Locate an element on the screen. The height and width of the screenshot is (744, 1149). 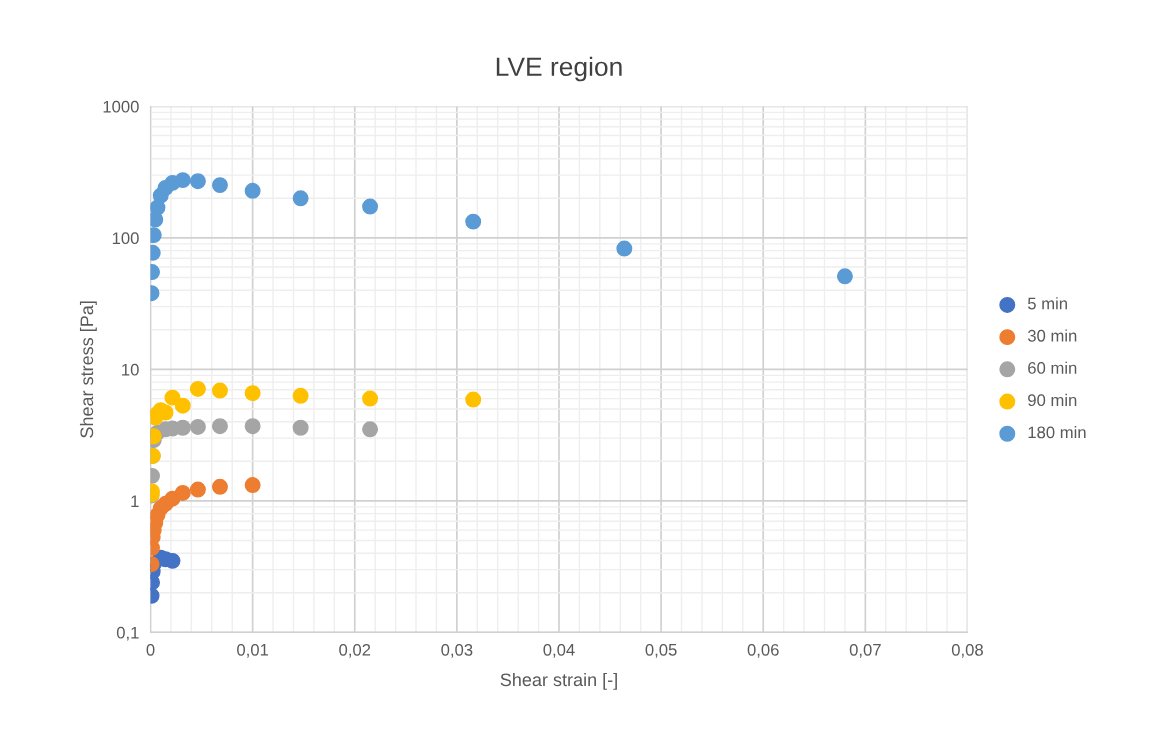
y-tick-label: 10 is located at coordinates (130, 369).